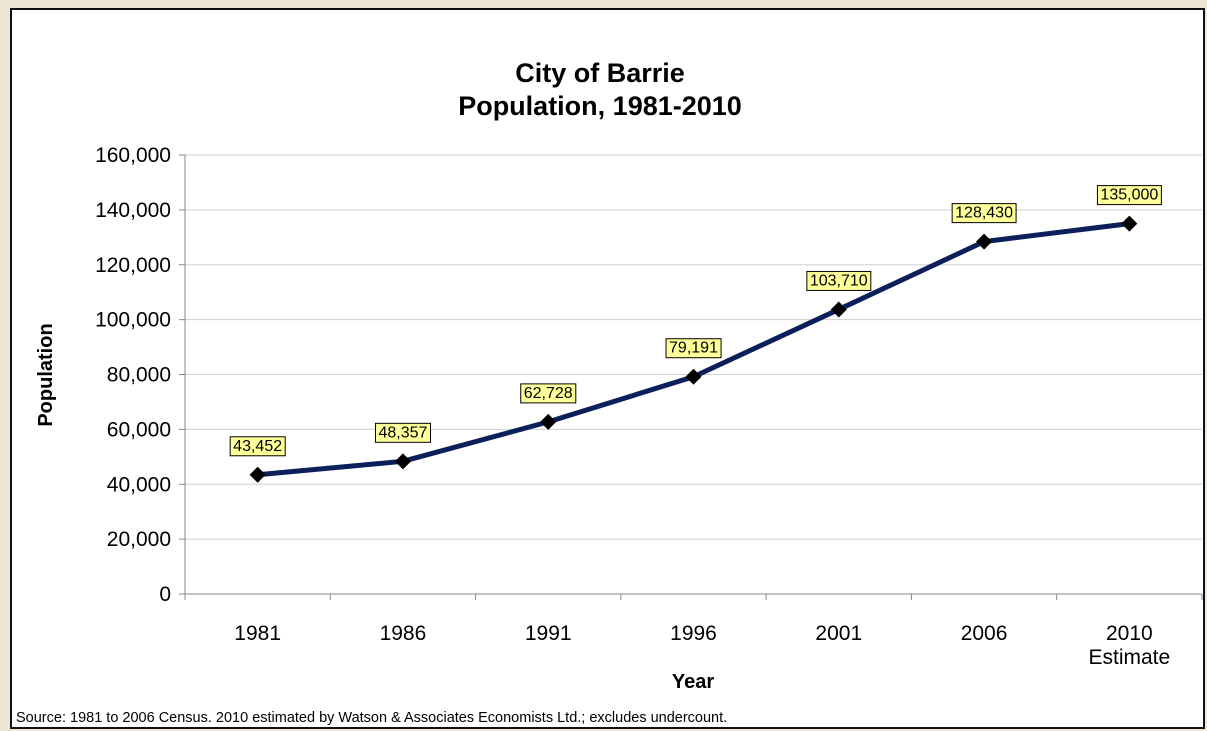 The image size is (1207, 731). I want to click on x-tick-label: 1981, so click(257, 633).